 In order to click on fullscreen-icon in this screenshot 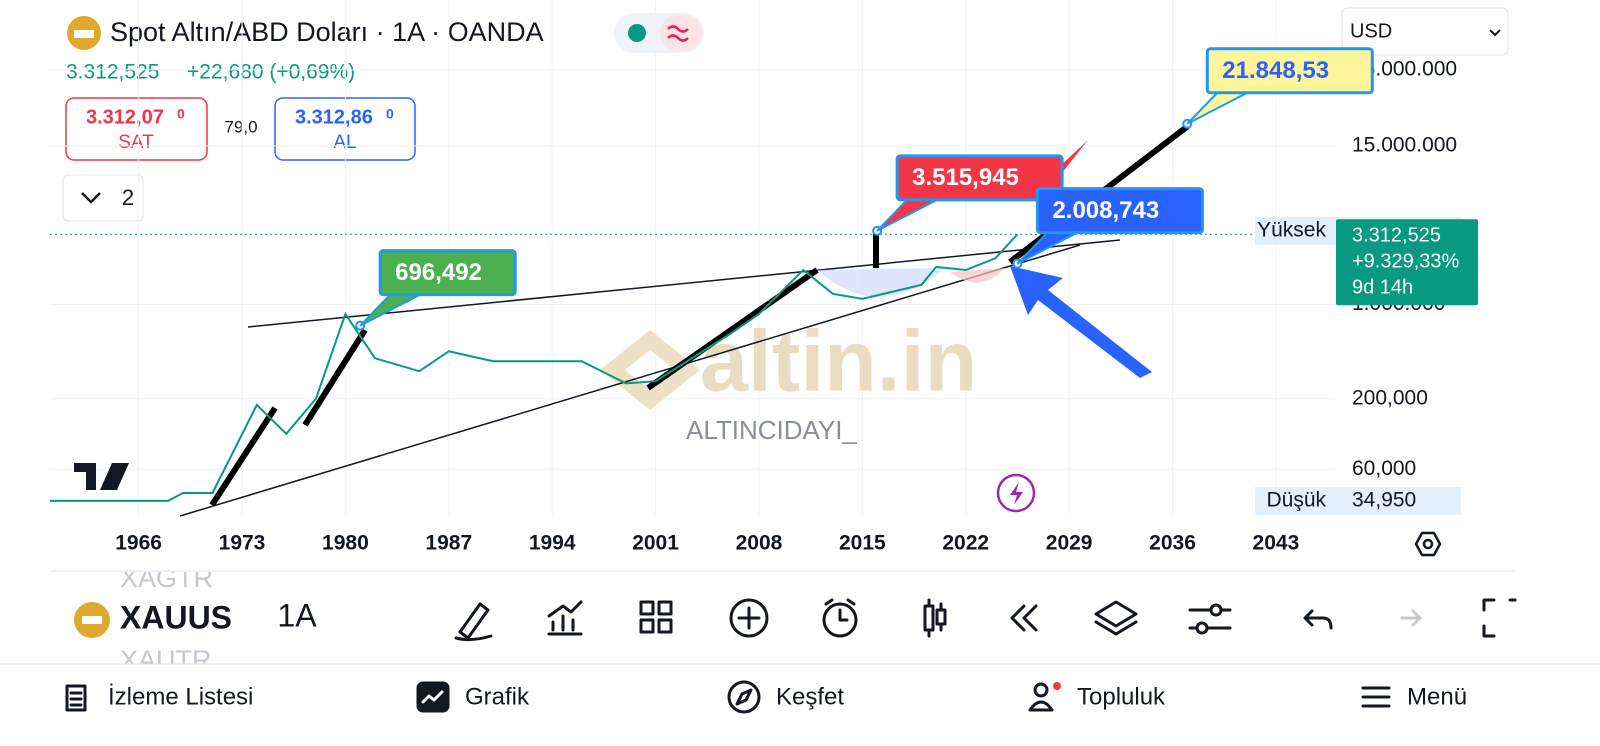, I will do `click(1499, 618)`.